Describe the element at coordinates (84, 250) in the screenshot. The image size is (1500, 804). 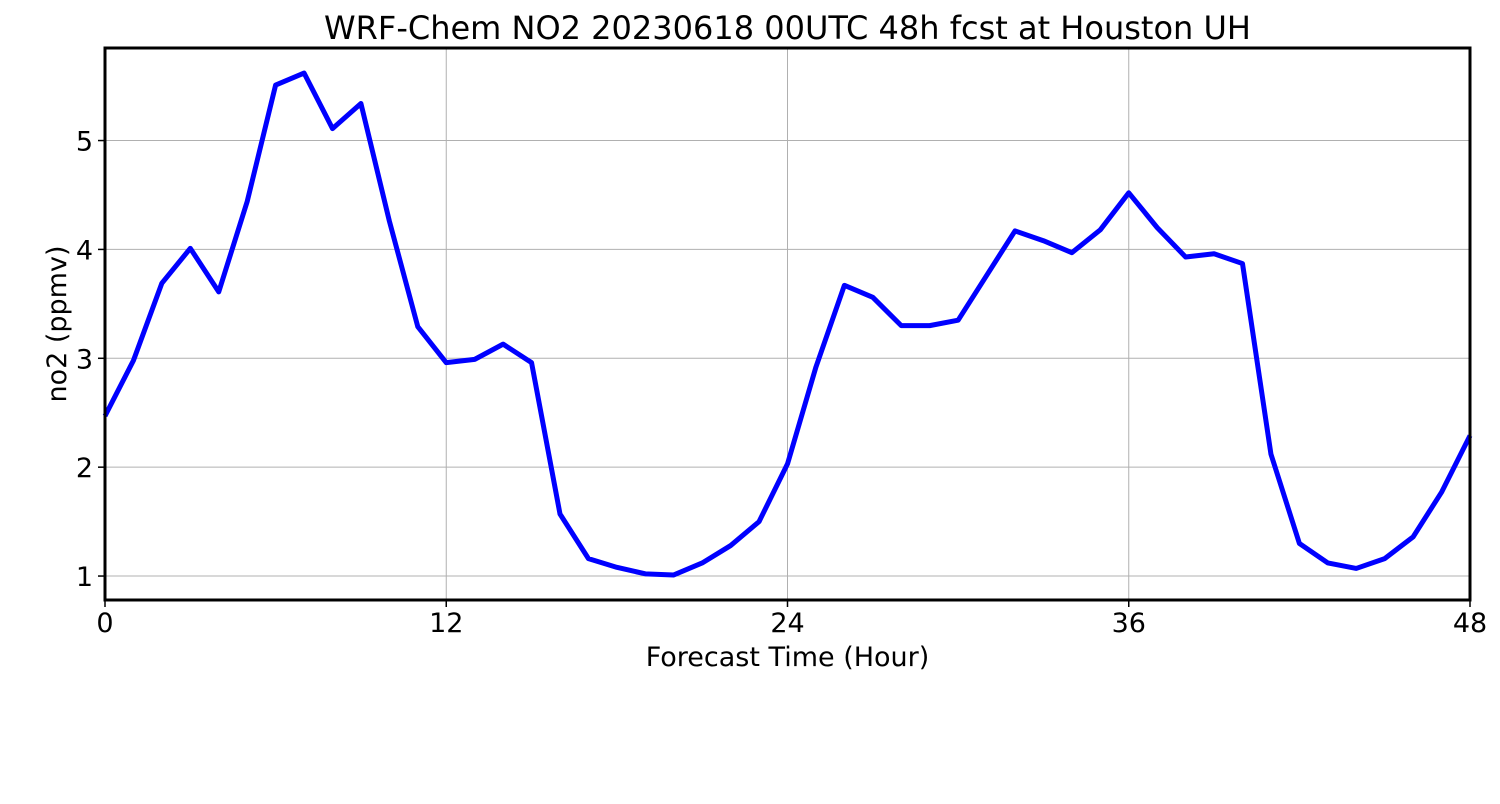
I see `y-tick-label: 4` at that location.